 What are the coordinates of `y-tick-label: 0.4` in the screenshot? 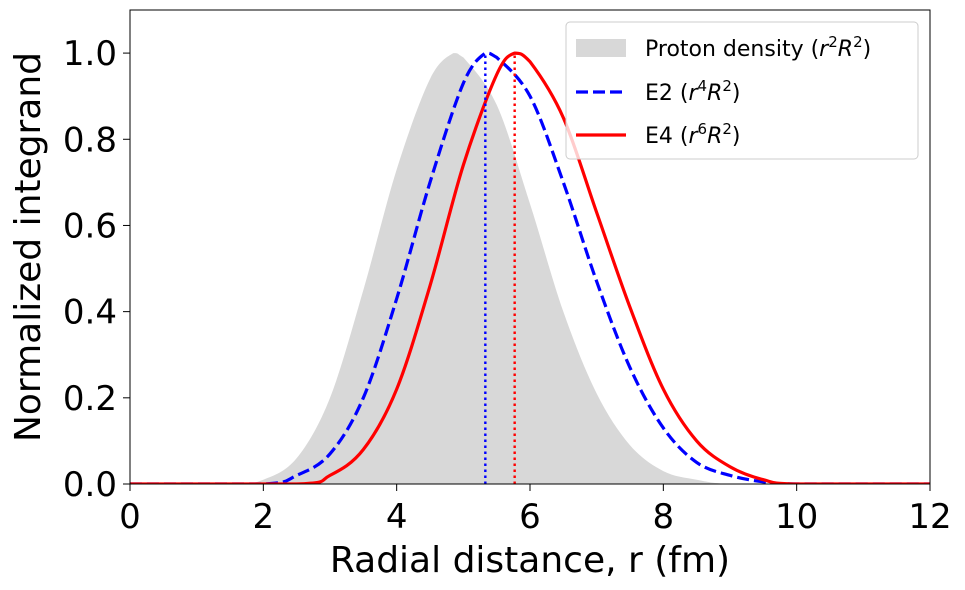 It's located at (90, 313).